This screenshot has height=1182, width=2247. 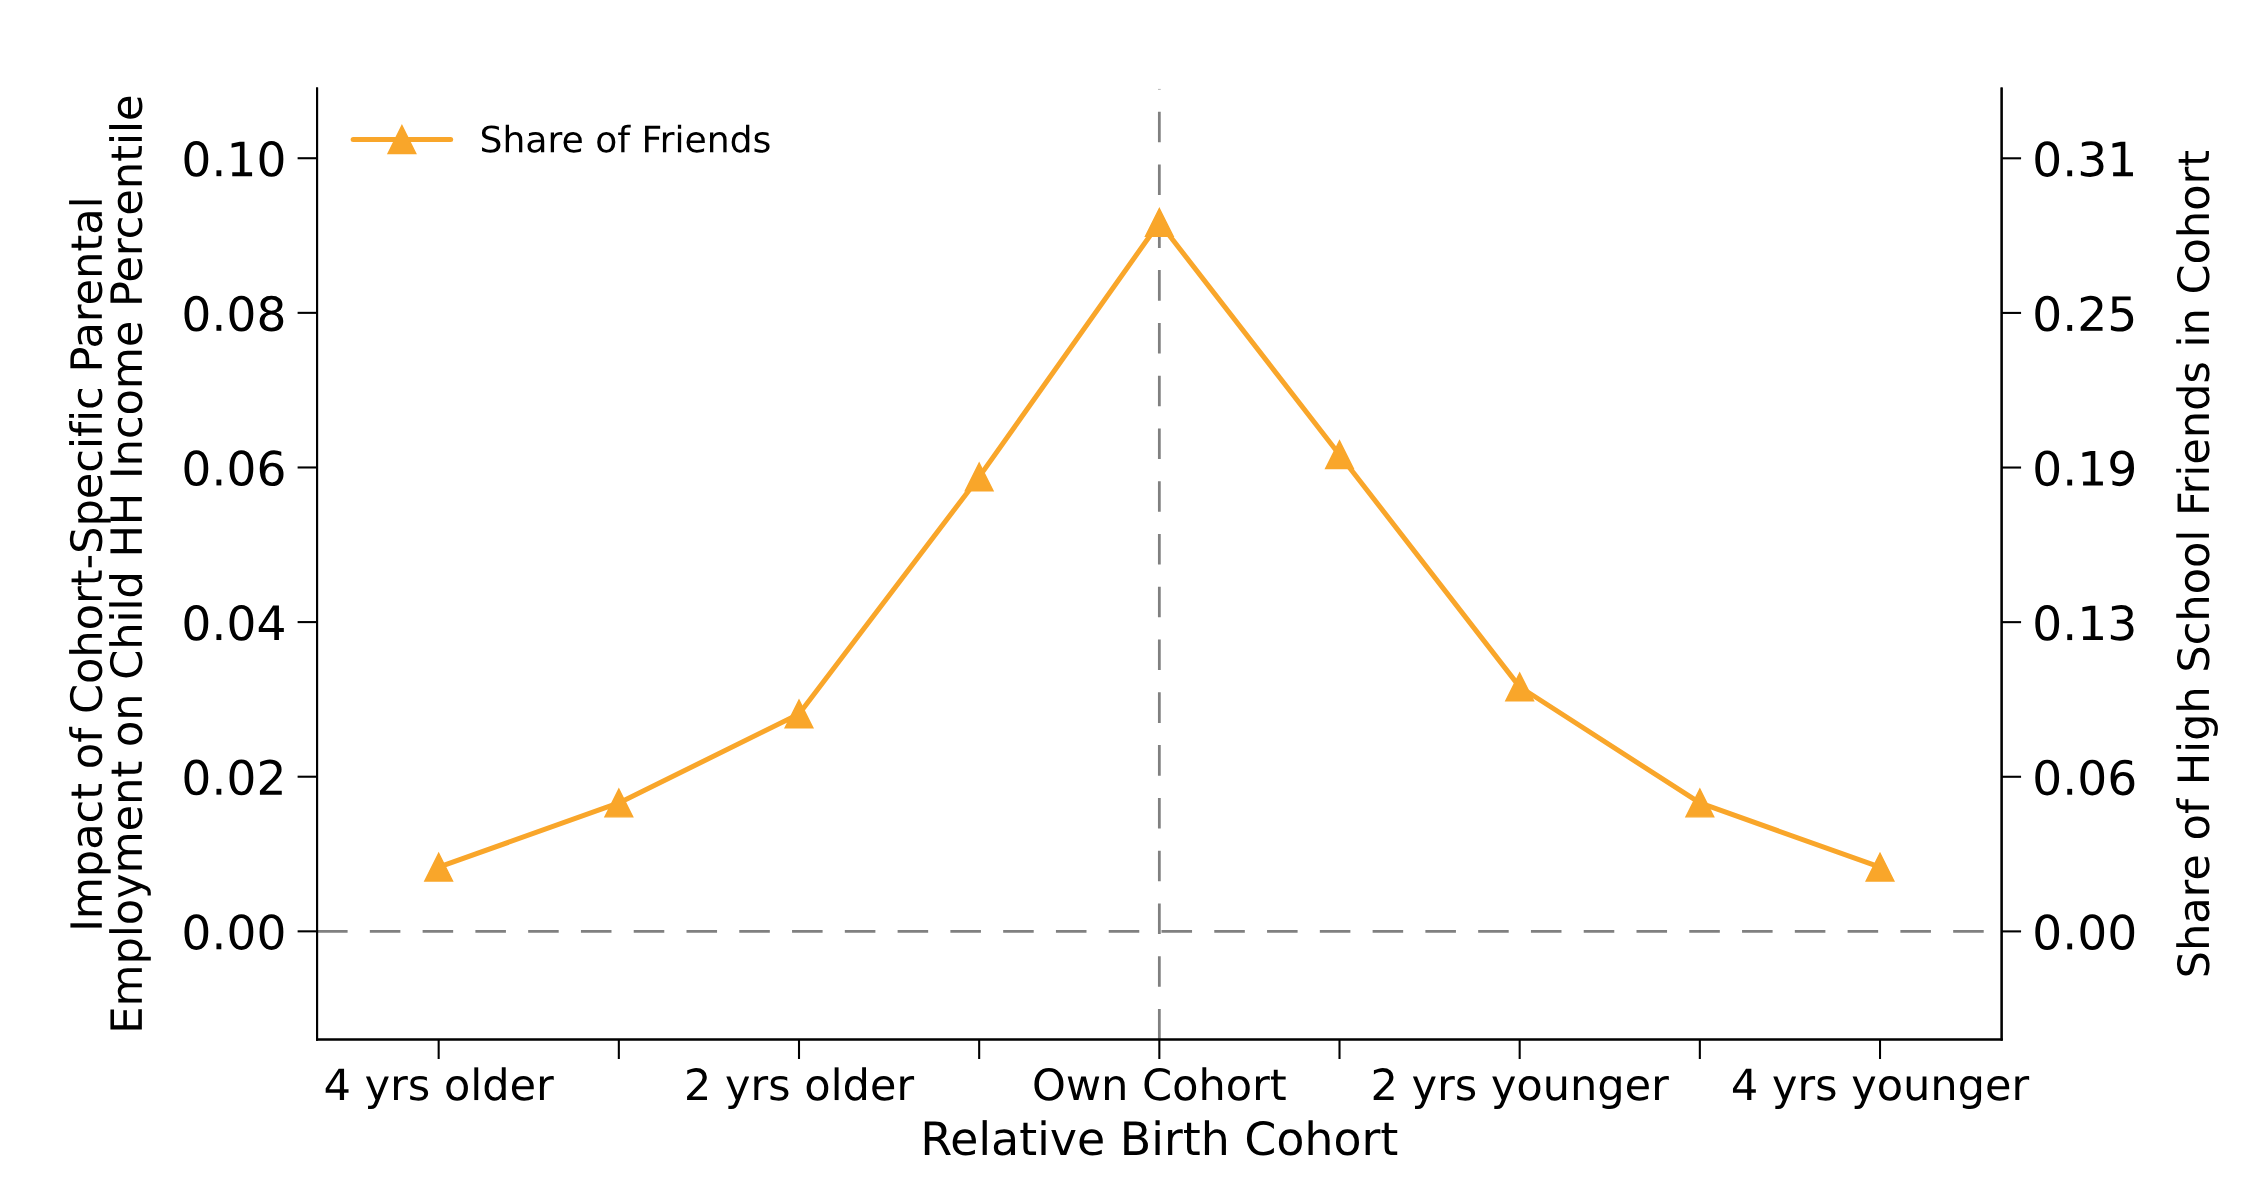 I want to click on x-tick-label: Own Cohort, so click(x=1160, y=1084).